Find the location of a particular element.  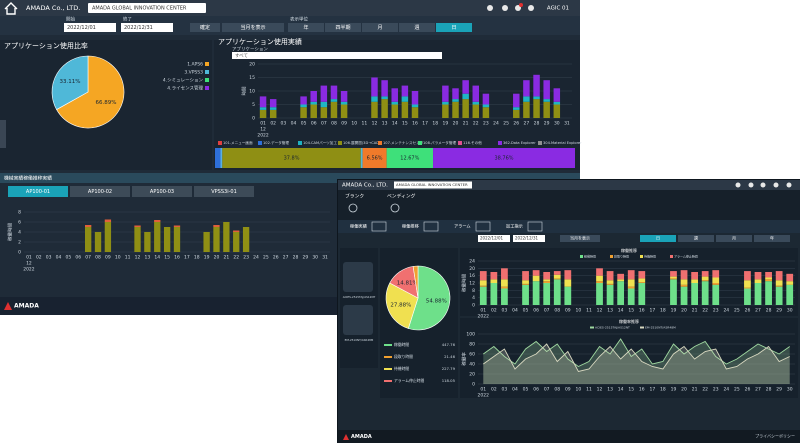

machine-tab-label: AP100-02 is located at coordinates (100, 192).